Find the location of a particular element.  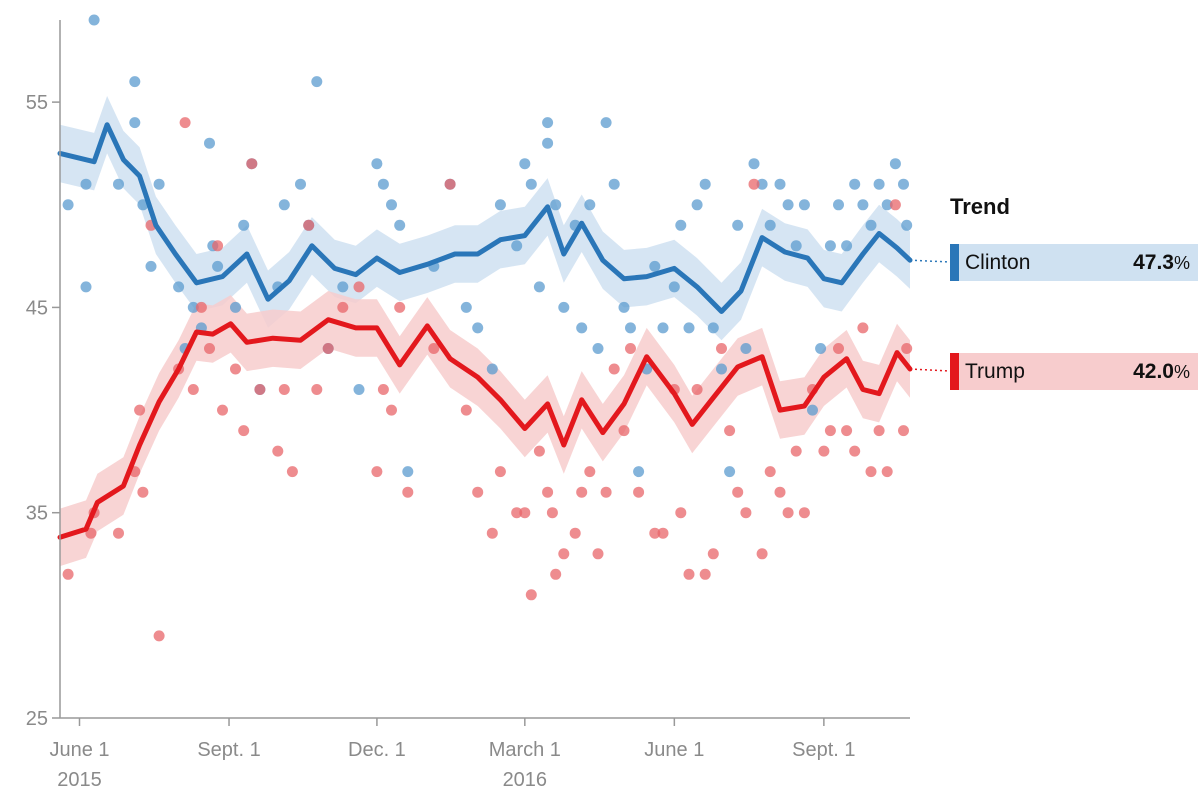

legend-value-trump: 42.0% is located at coordinates (1161, 371).